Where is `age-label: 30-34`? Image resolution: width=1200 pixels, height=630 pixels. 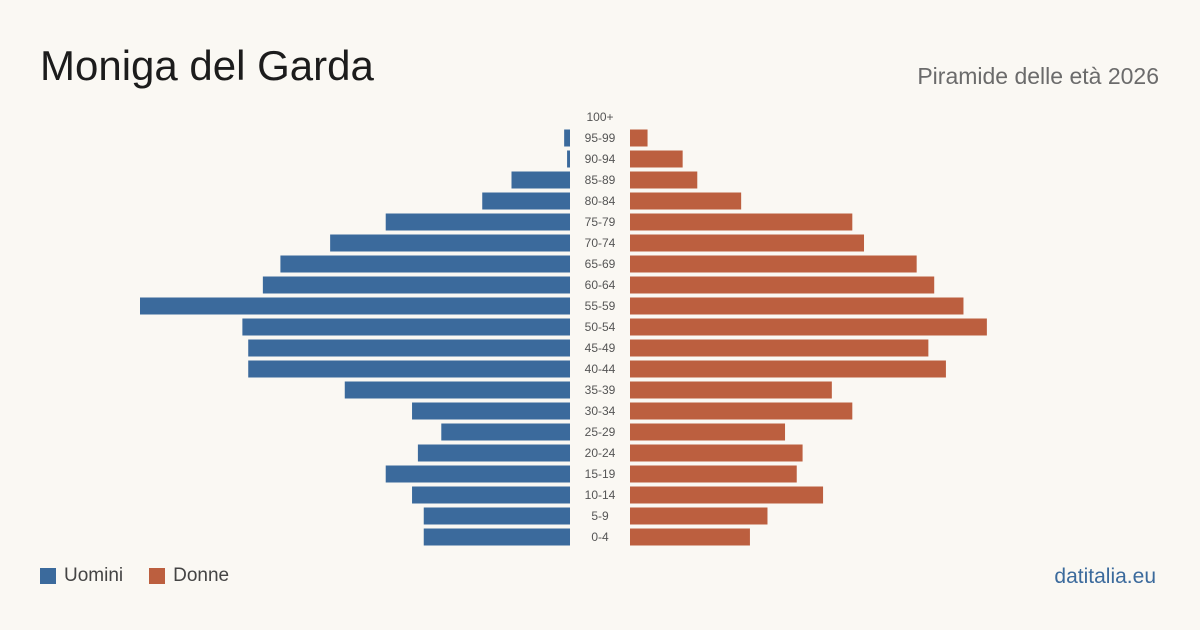
age-label: 30-34 is located at coordinates (600, 411).